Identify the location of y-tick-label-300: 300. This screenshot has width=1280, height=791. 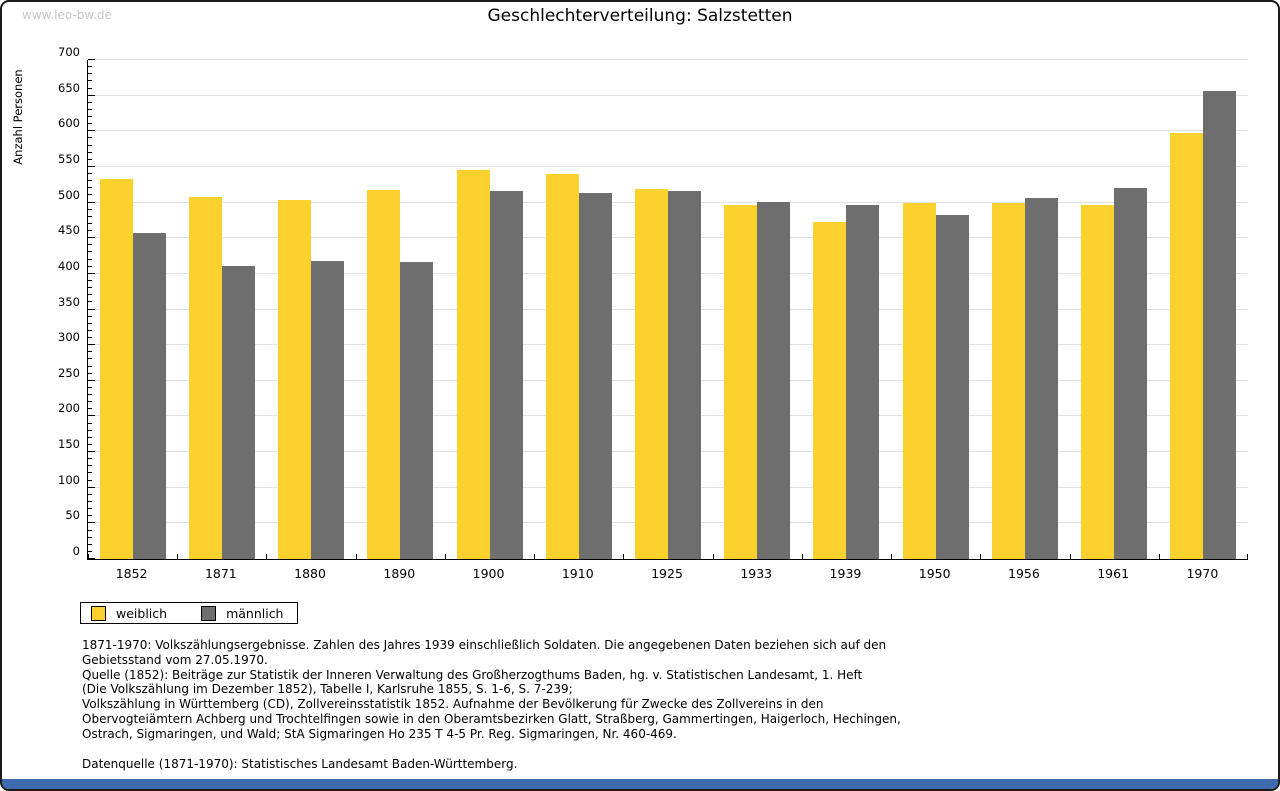
(69, 337).